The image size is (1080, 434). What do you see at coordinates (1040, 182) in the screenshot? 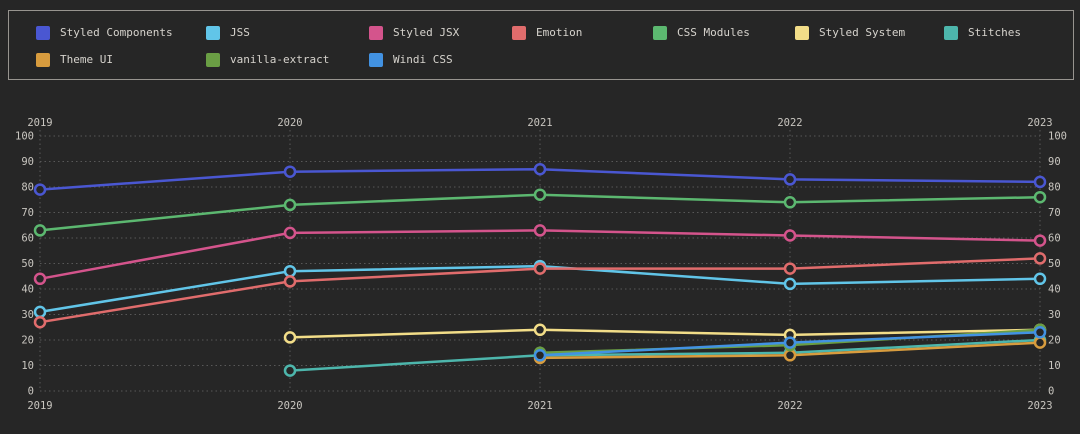
I see `data-point-styled-components-2023` at bounding box center [1040, 182].